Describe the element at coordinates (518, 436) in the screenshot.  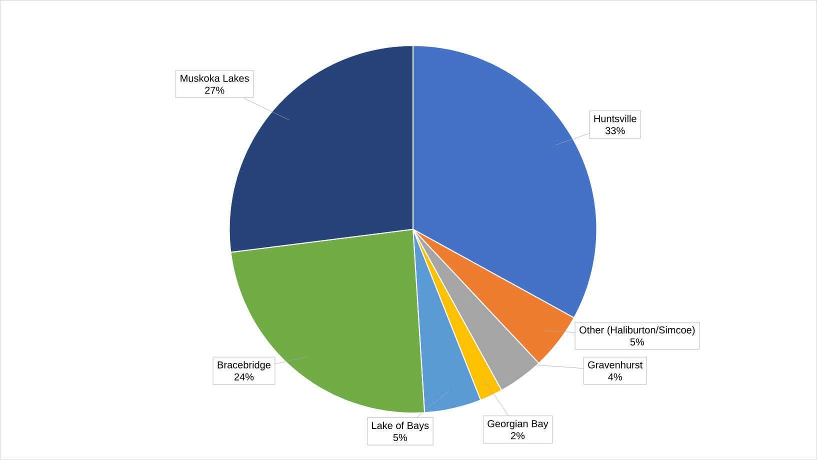
I see `data-label: 2%` at that location.